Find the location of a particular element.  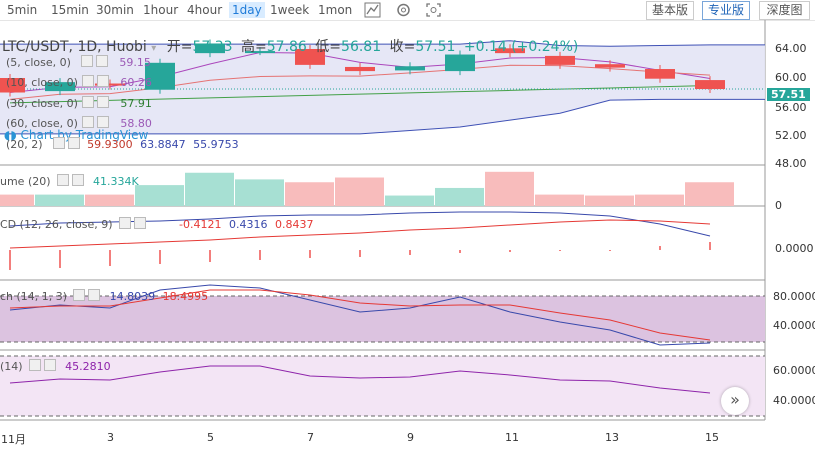

ma30-line is located at coordinates (360, 94).